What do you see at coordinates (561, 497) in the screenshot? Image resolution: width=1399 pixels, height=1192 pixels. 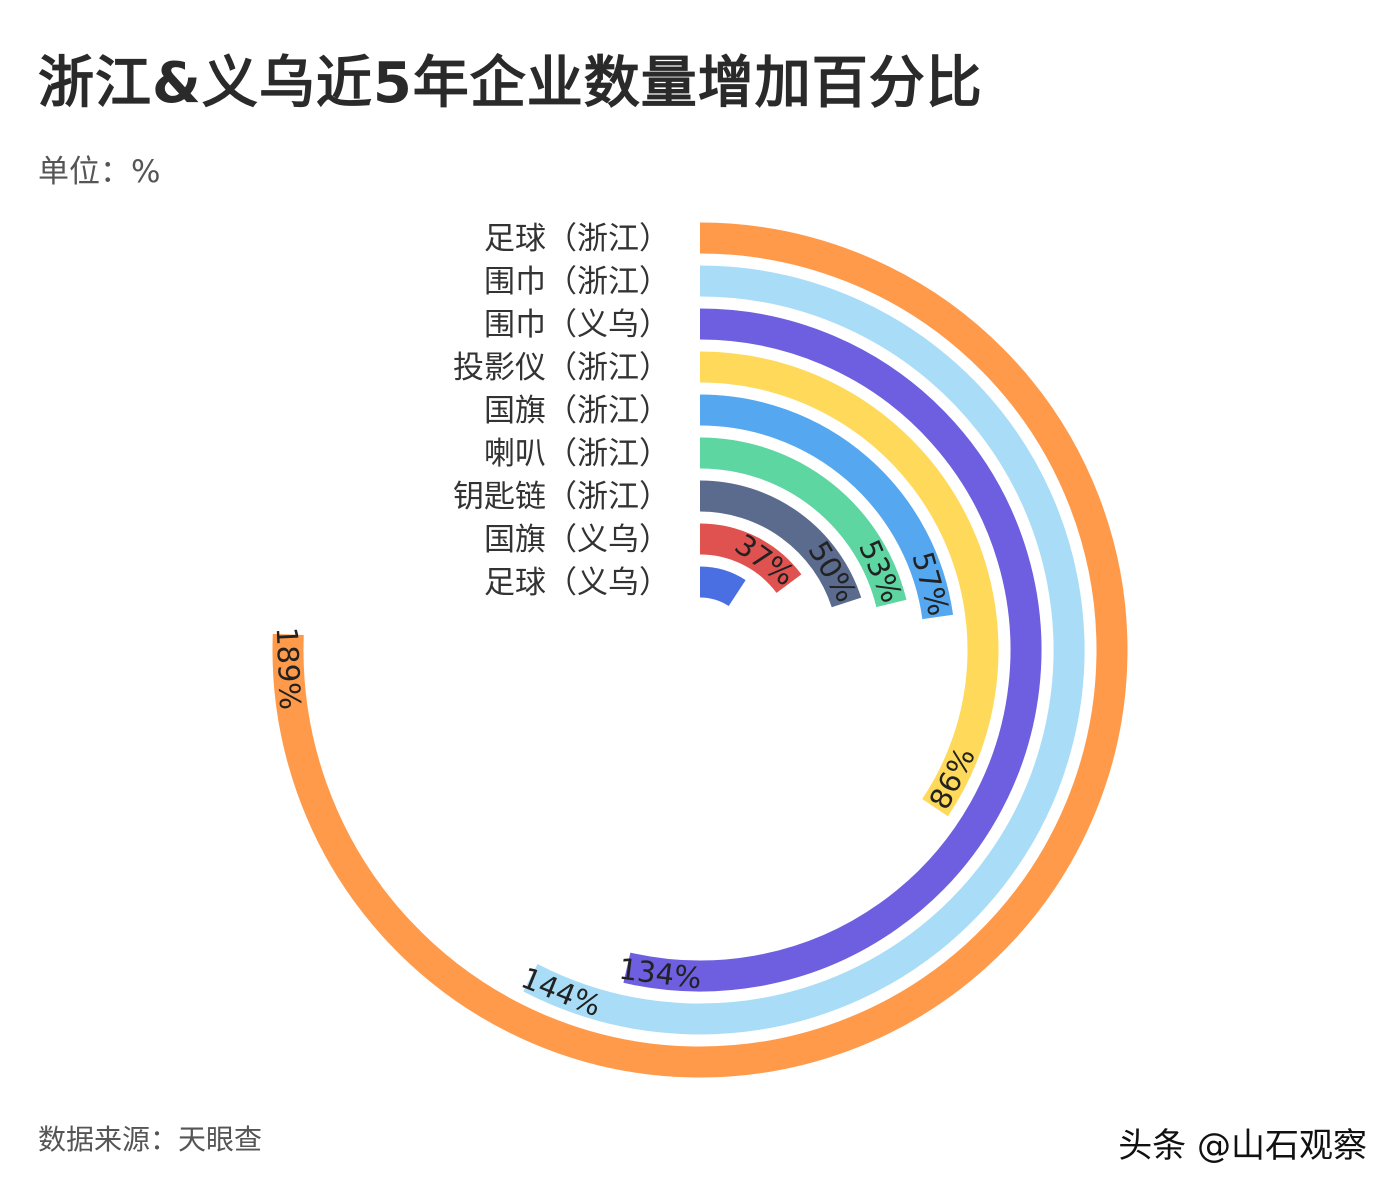 I see `category-label-6: 钥匙链（浙江）` at bounding box center [561, 497].